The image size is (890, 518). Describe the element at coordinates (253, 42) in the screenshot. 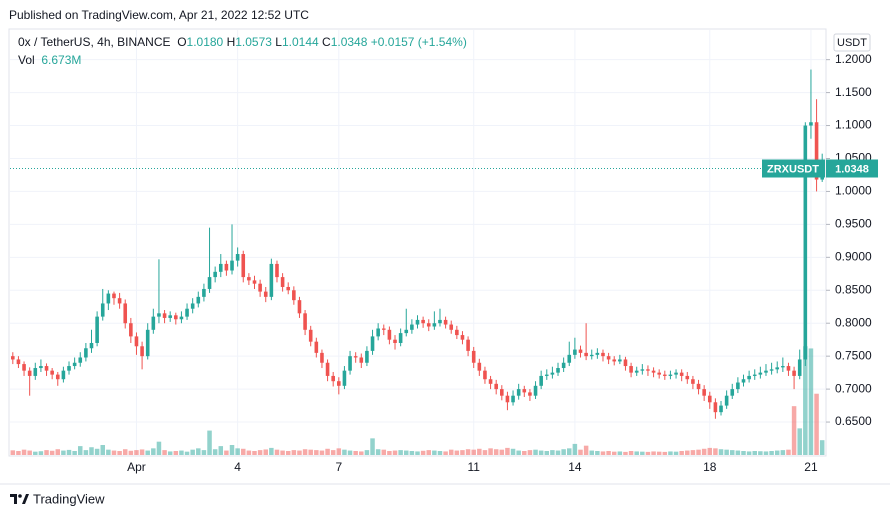

I see `ohlc-value: 1.0573` at that location.